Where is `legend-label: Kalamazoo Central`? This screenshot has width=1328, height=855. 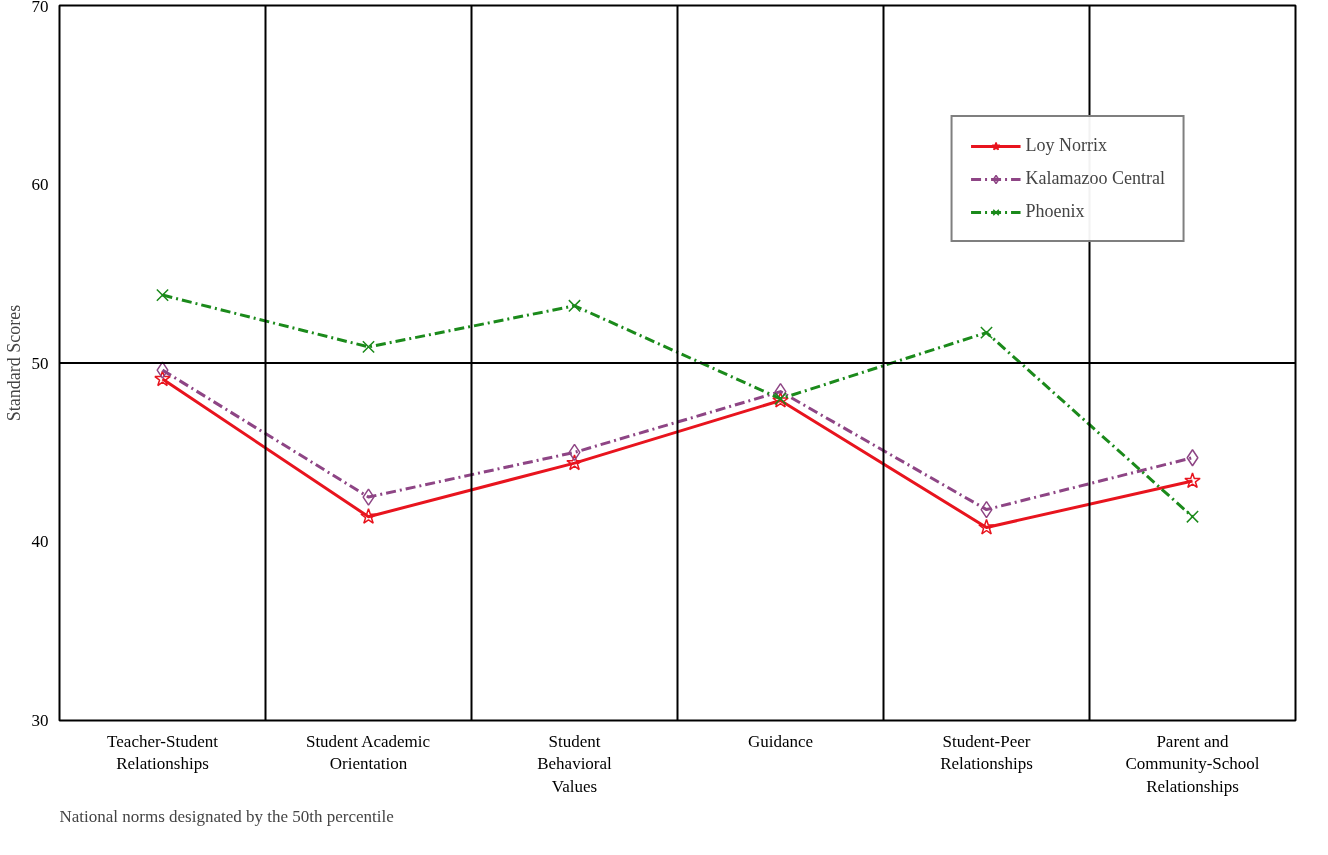
legend-label: Kalamazoo Central is located at coordinates (1095, 178).